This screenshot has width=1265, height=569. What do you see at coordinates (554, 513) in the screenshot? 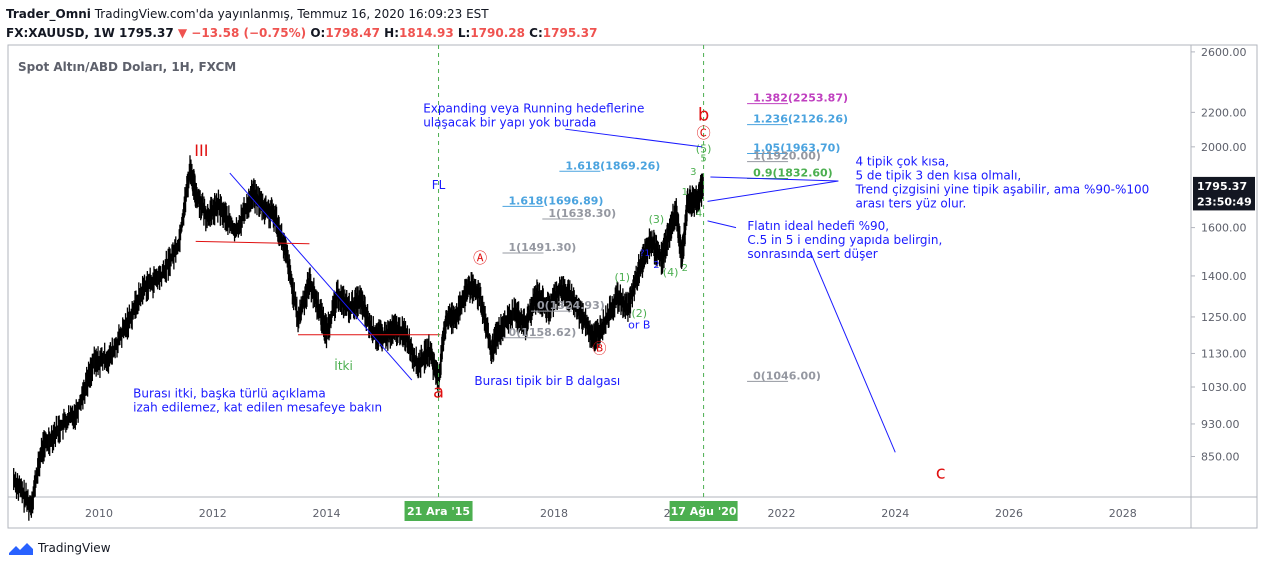
I see `x-tick-label: 2018` at bounding box center [554, 513].